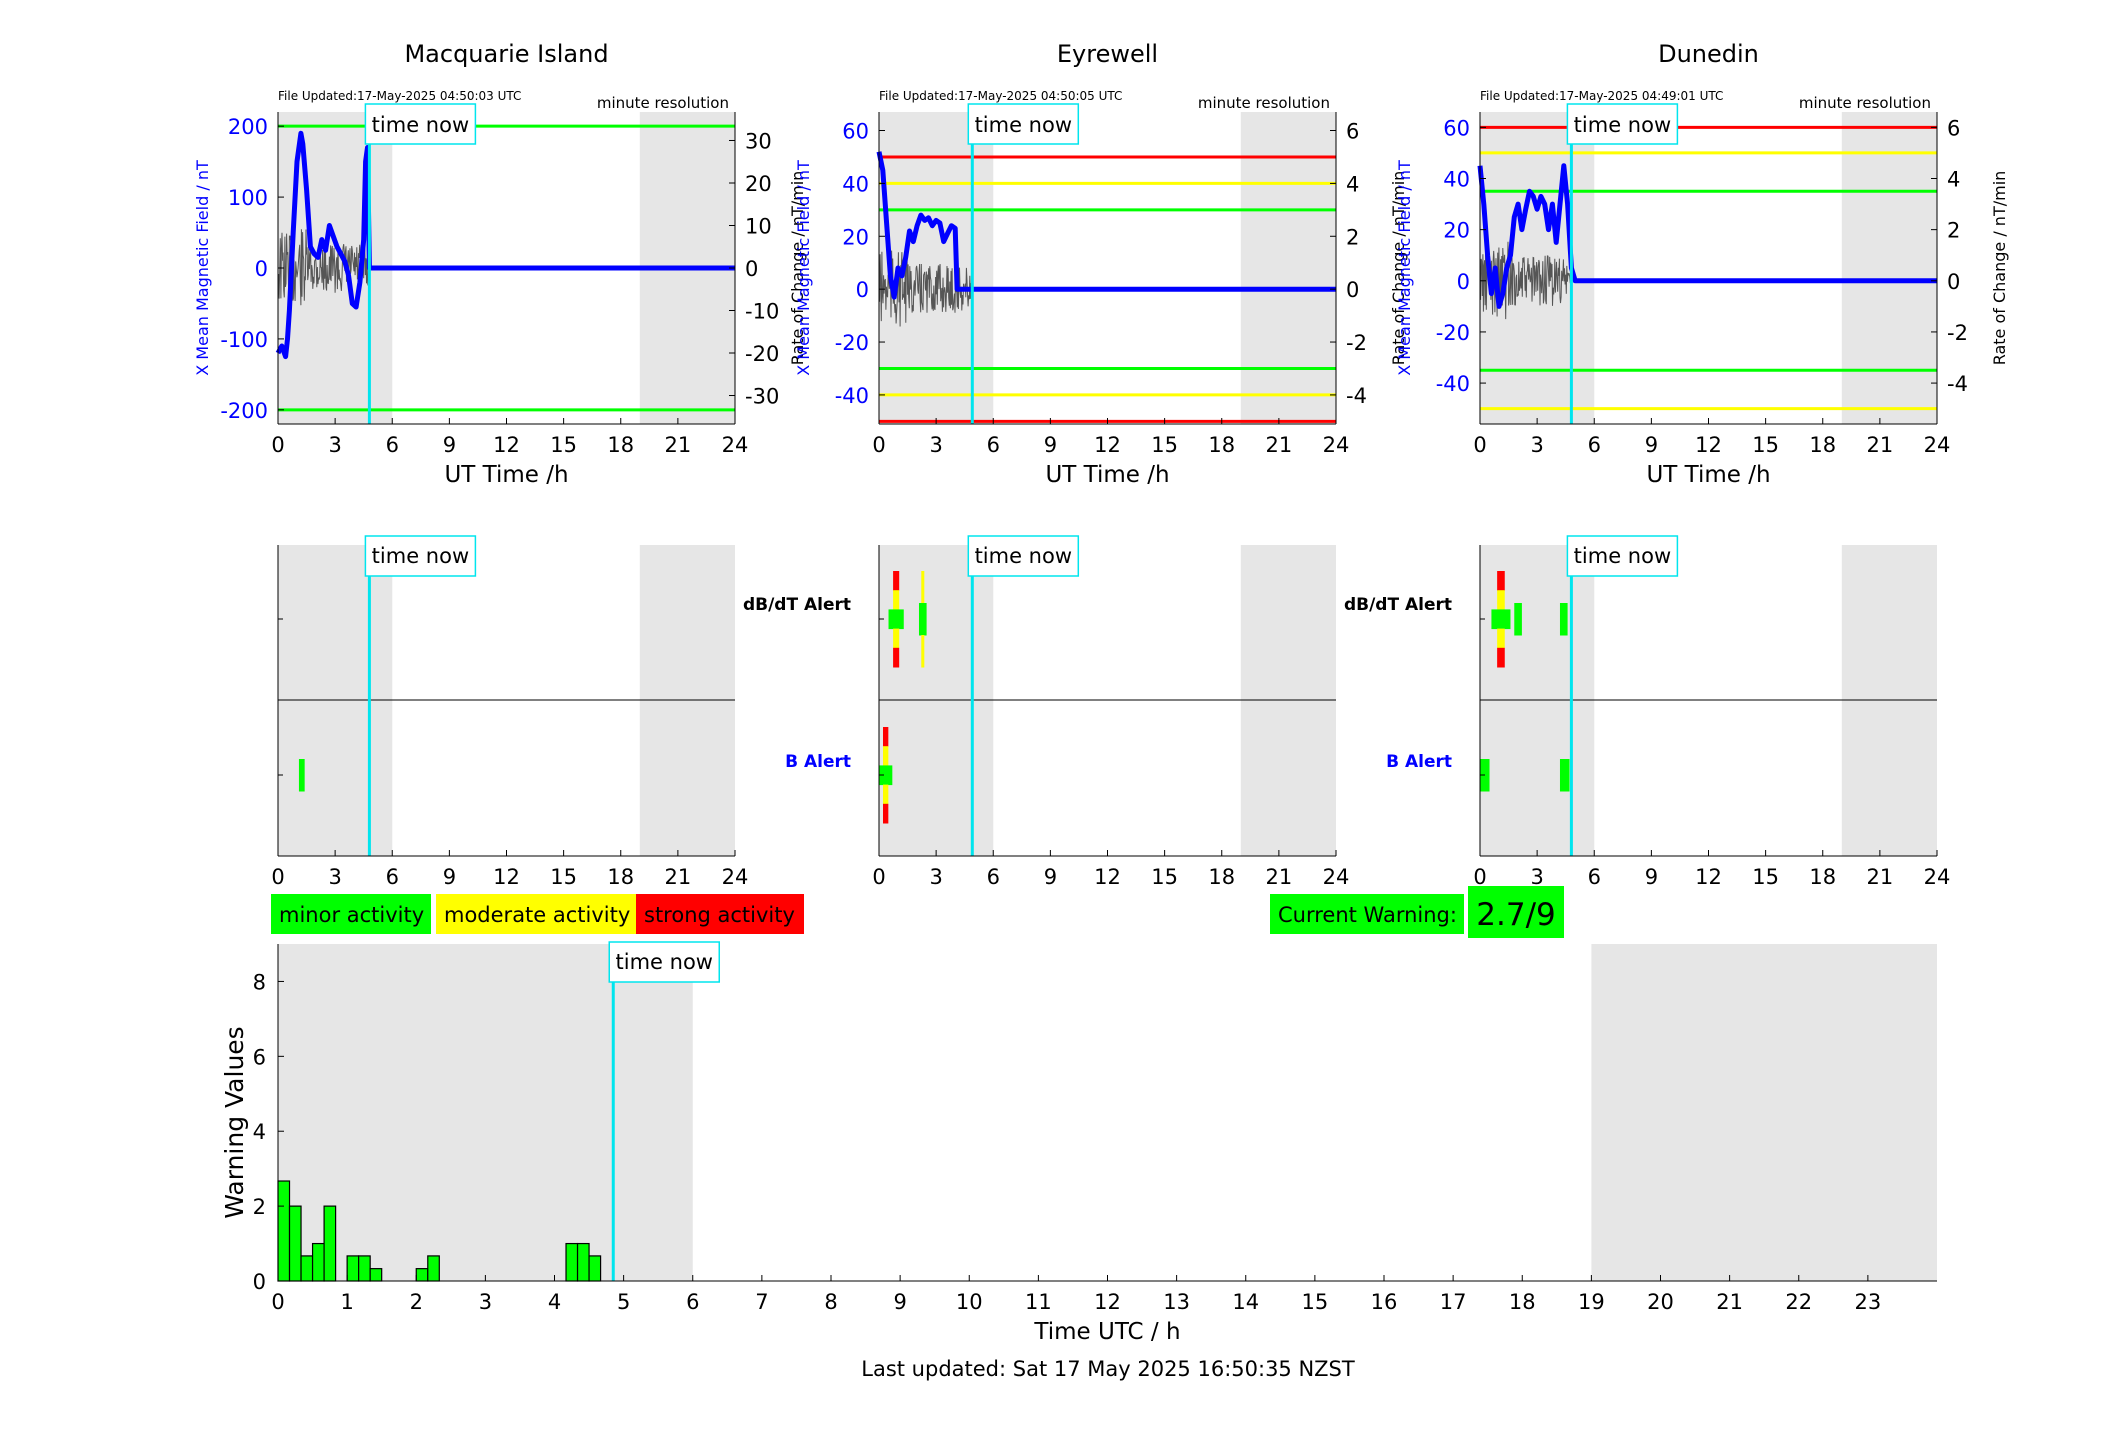 This screenshot has width=2117, height=1437. Describe the element at coordinates (1106, 1332) in the screenshot. I see `x-axis-label: Time UTC / h` at that location.